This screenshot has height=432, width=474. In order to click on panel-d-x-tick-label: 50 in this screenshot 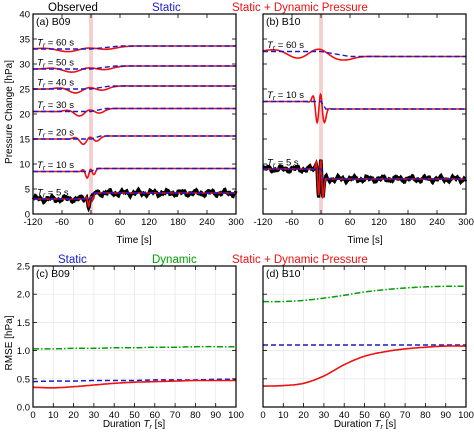, I will do `click(364, 415)`.